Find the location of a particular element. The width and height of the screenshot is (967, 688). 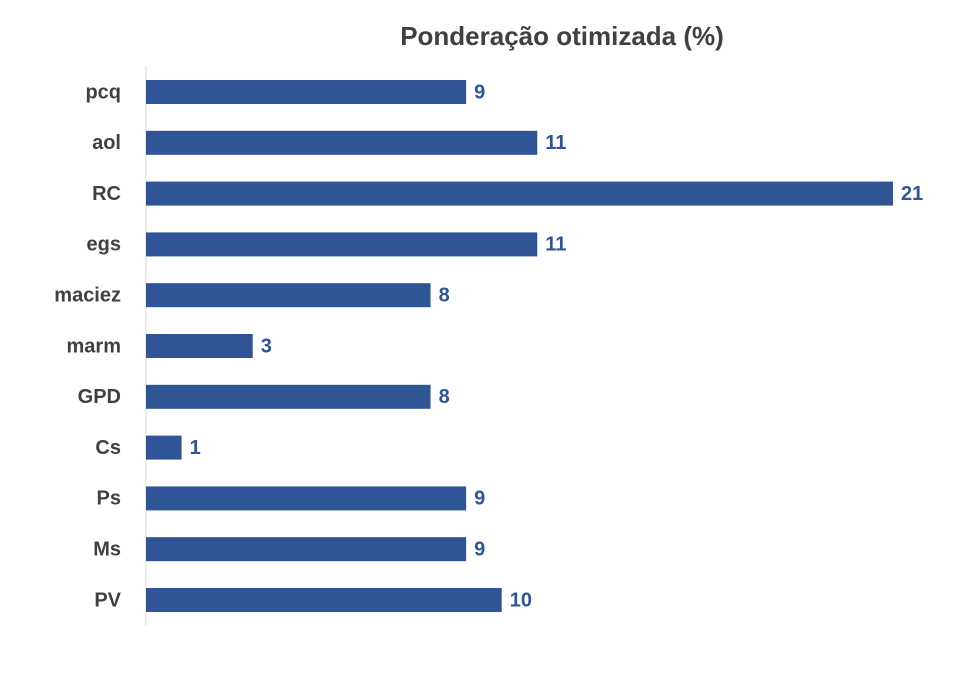

category-label: egs is located at coordinates (104, 245).